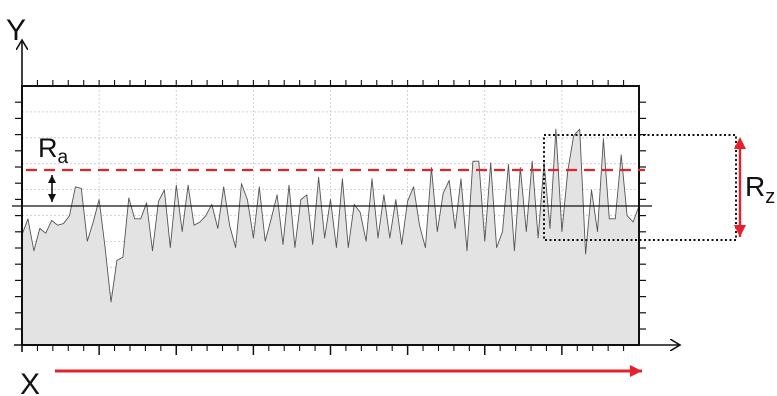  What do you see at coordinates (16, 30) in the screenshot?
I see `y-axis-label: Y` at bounding box center [16, 30].